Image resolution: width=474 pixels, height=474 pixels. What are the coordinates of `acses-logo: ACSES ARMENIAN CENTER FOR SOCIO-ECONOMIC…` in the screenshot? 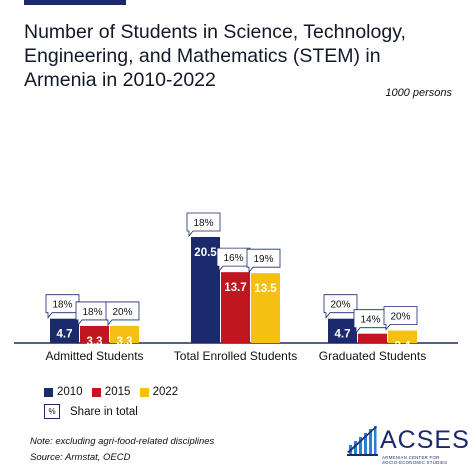 It's located at (407, 445).